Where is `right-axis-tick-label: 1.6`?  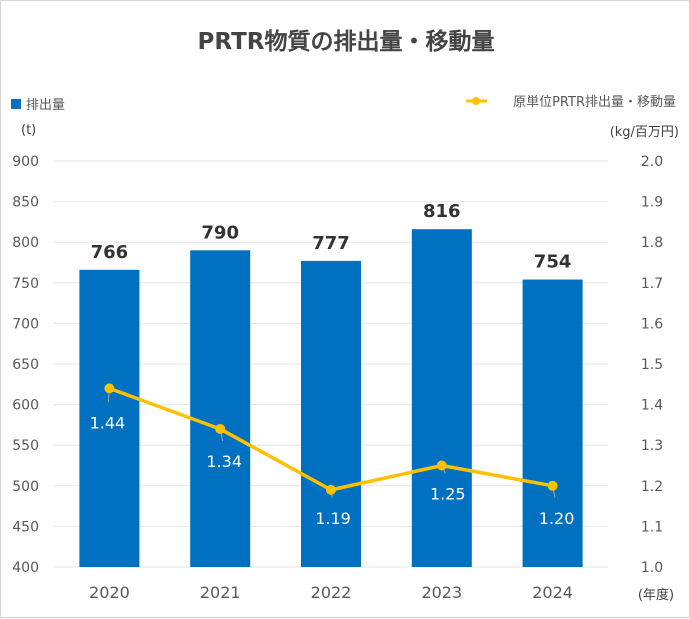
right-axis-tick-label: 1.6 is located at coordinates (652, 324).